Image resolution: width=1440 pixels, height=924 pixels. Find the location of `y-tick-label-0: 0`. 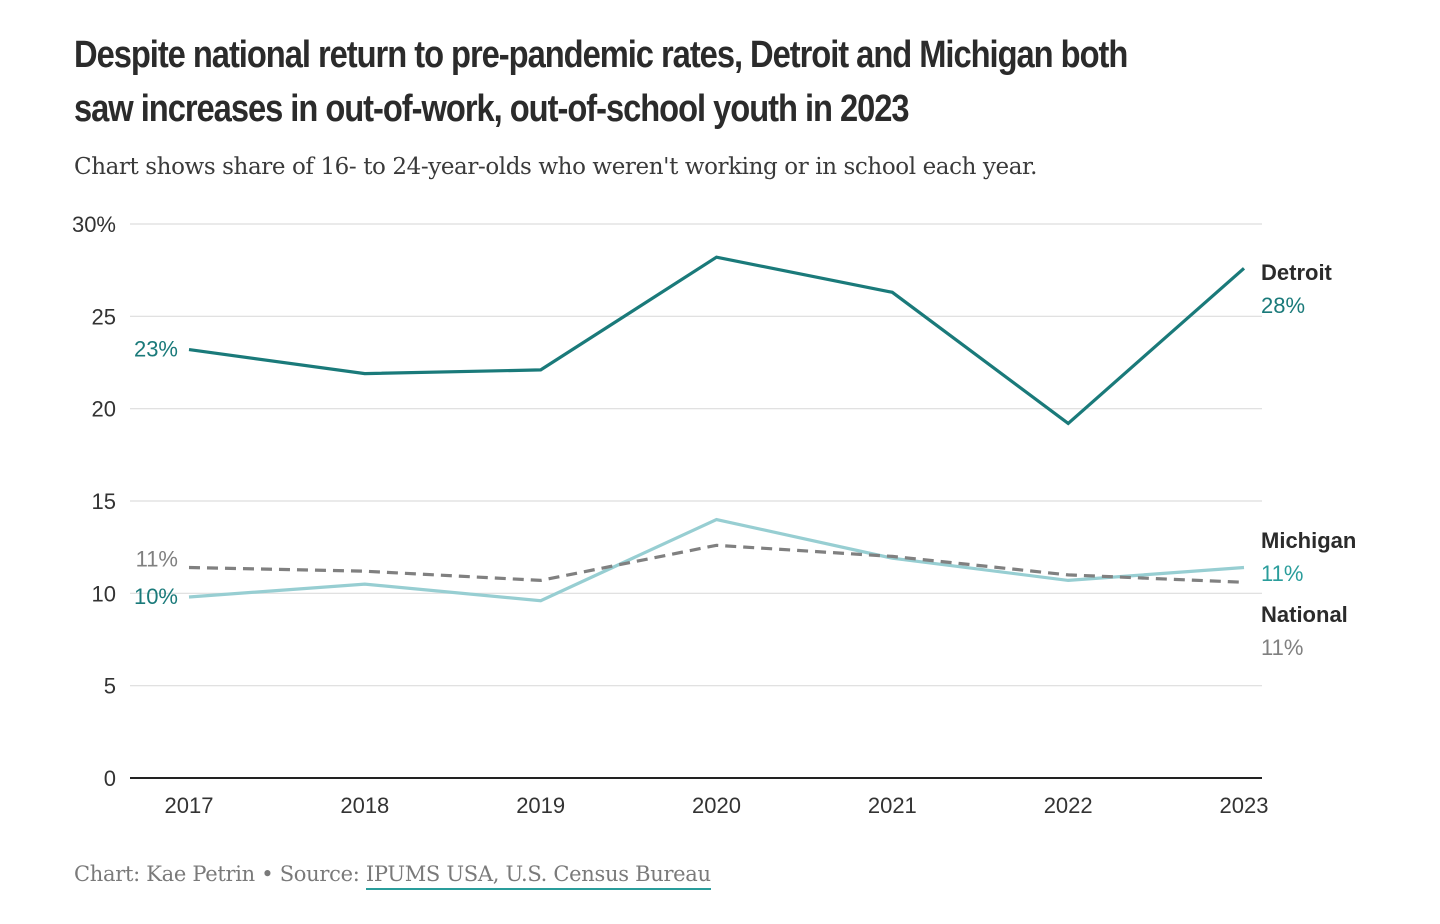

y-tick-label-0: 0 is located at coordinates (110, 778).